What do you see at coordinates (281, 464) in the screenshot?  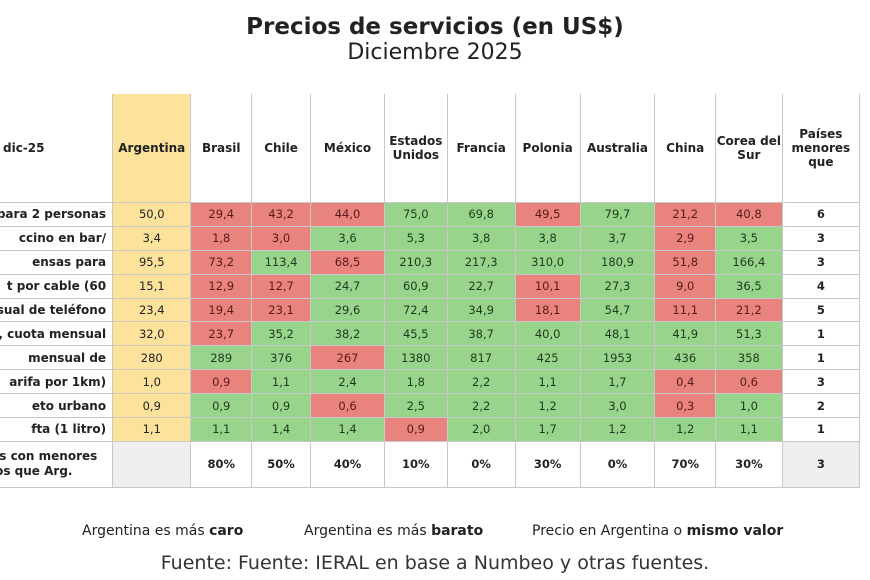 I see `percent-cell: 50%` at bounding box center [281, 464].